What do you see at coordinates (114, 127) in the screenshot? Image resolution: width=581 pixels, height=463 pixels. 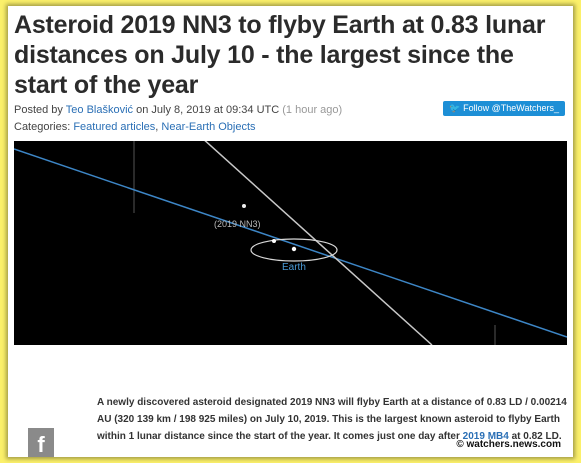 I see `category-link-featured: Featured articles` at bounding box center [114, 127].